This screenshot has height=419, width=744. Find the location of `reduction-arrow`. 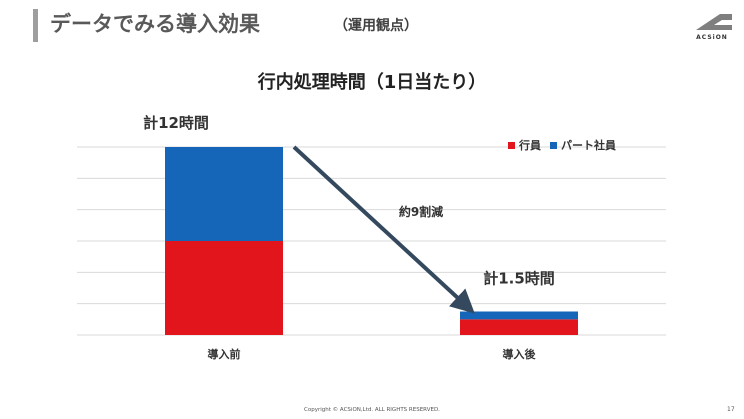

reduction-arrow is located at coordinates (383, 229).